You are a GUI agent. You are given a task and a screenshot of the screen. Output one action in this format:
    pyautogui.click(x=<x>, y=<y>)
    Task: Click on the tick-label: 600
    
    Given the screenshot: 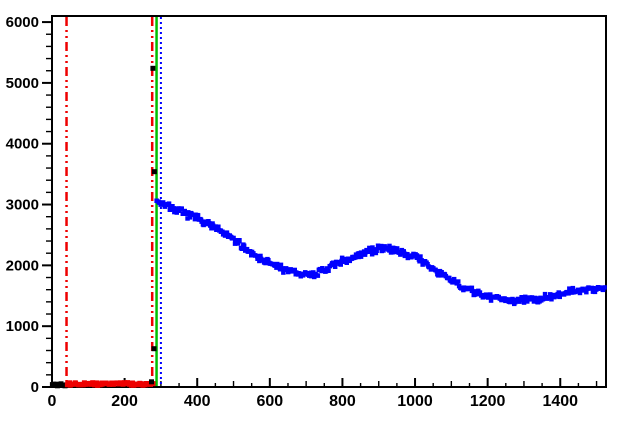 What is the action you would take?
    pyautogui.click(x=269, y=401)
    